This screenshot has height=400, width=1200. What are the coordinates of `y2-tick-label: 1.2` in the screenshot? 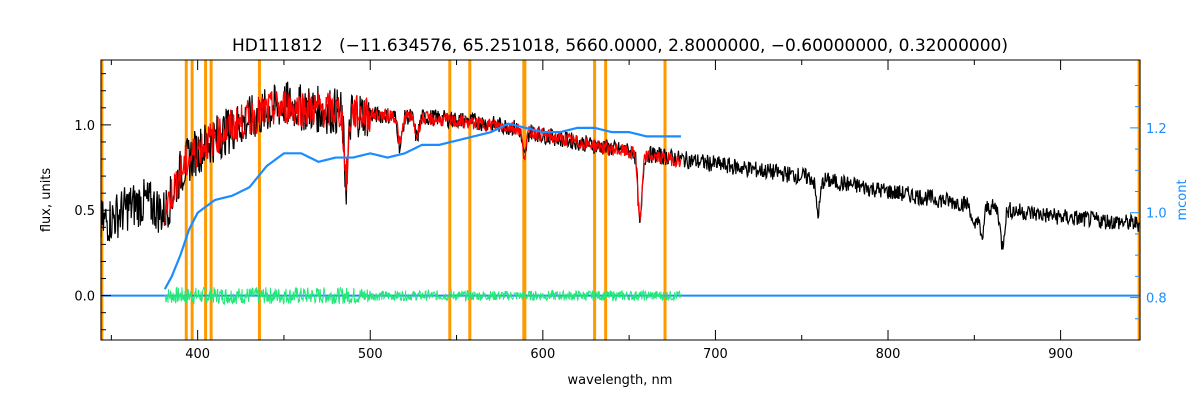 It's located at (1156, 129).